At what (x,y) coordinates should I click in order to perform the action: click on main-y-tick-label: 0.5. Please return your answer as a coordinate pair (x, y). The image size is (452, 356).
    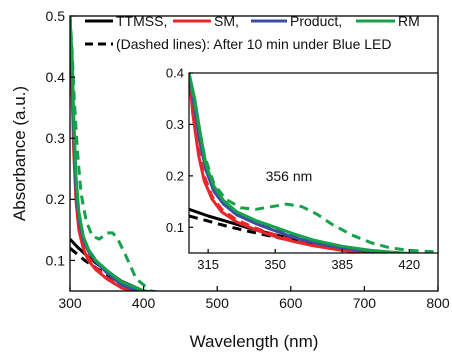
    Looking at the image, I should click on (56, 16).